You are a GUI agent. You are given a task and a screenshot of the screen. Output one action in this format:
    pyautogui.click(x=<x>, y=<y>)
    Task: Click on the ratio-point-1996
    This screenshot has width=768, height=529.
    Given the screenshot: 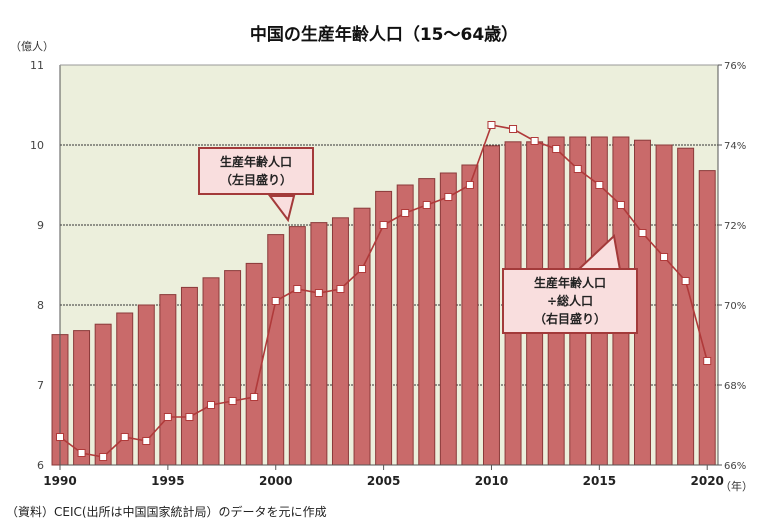 What is the action you would take?
    pyautogui.click(x=189, y=417)
    